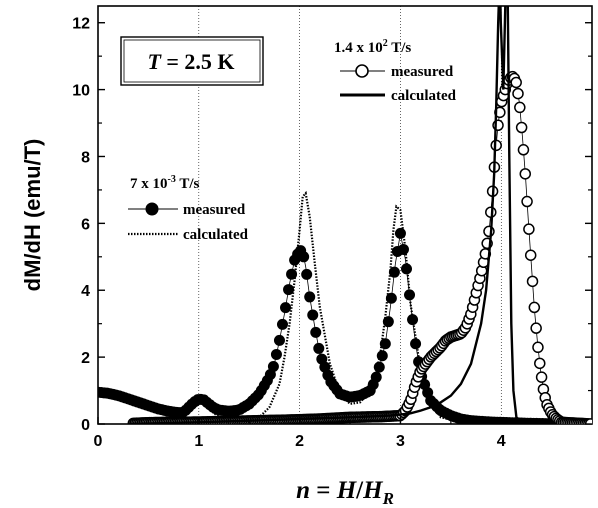 This screenshot has height=508, width=598. I want to click on temperature-box-inner, so click(192, 61).